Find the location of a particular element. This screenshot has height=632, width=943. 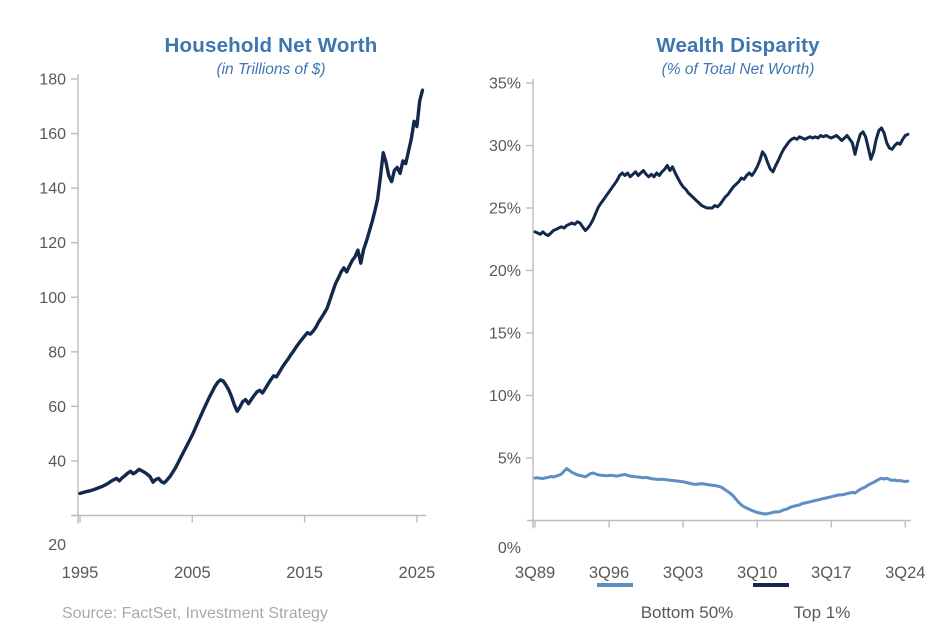

y-tick-label: 30% is located at coordinates (505, 146).